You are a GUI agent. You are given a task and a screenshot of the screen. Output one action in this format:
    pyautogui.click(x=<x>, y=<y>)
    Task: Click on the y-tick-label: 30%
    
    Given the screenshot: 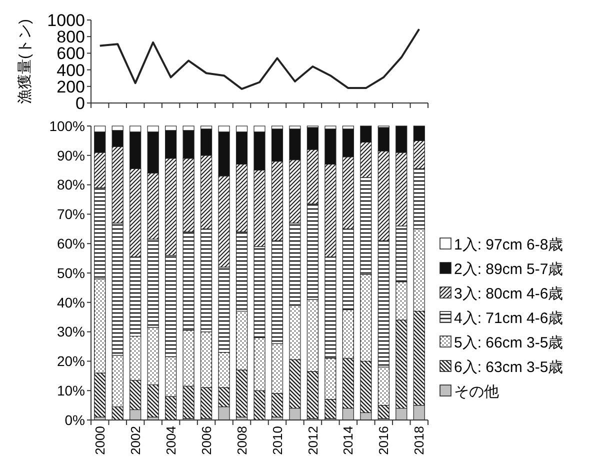 What is the action you would take?
    pyautogui.click(x=70, y=332)
    